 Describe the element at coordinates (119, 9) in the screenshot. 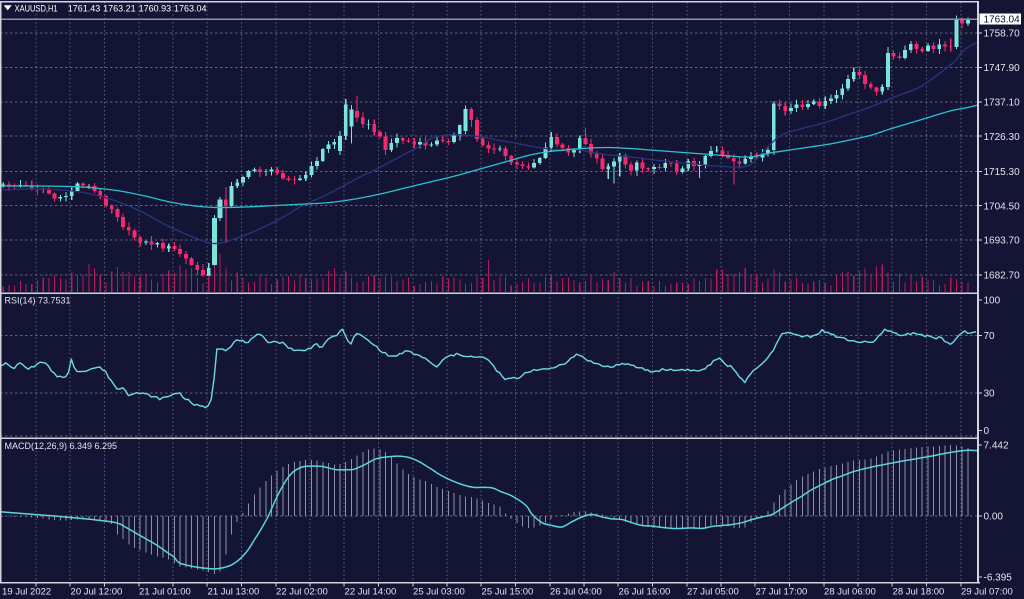

I see `svg-text: 1763.21` at that location.